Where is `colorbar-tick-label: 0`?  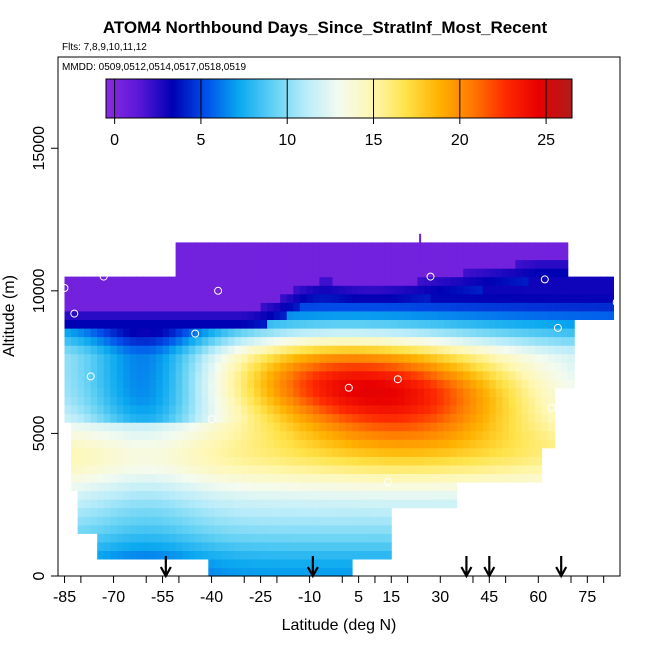
colorbar-tick-label: 0 is located at coordinates (114, 140).